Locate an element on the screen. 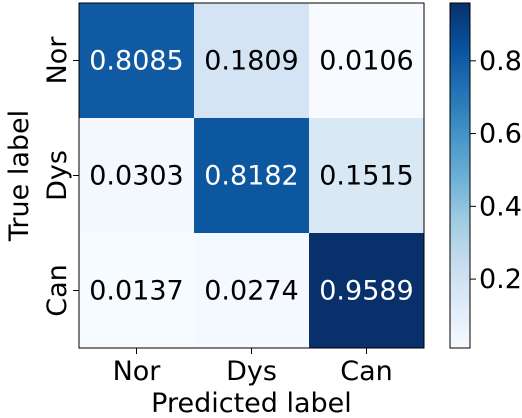 This screenshot has height=418, width=522. x-tick-label: Nor is located at coordinates (137, 371).